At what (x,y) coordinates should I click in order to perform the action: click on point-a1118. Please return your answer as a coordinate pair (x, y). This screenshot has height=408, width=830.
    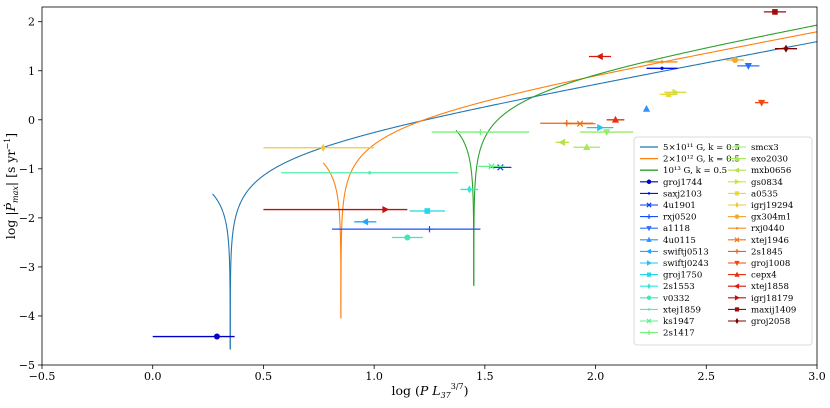
    Looking at the image, I should click on (748, 66).